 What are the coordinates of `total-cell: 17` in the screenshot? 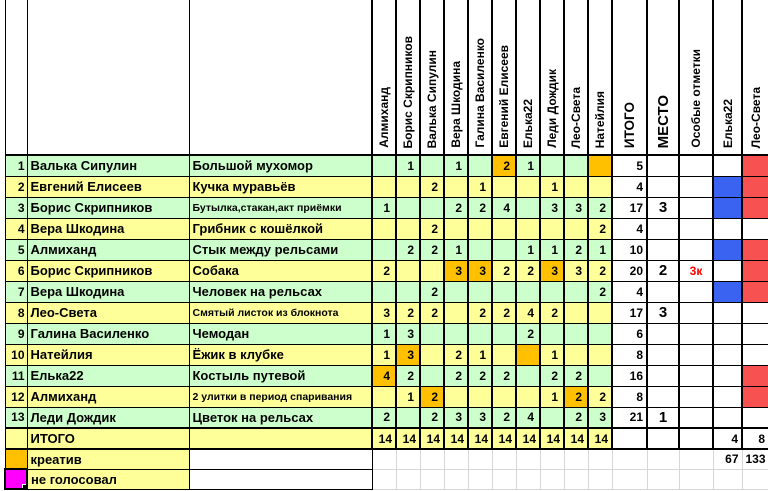 It's located at (629, 207).